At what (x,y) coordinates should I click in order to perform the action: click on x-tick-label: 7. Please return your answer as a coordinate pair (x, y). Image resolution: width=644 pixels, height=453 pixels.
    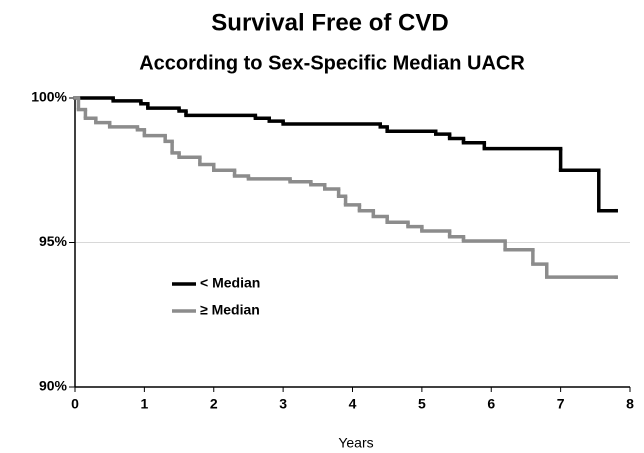
    Looking at the image, I should click on (561, 404).